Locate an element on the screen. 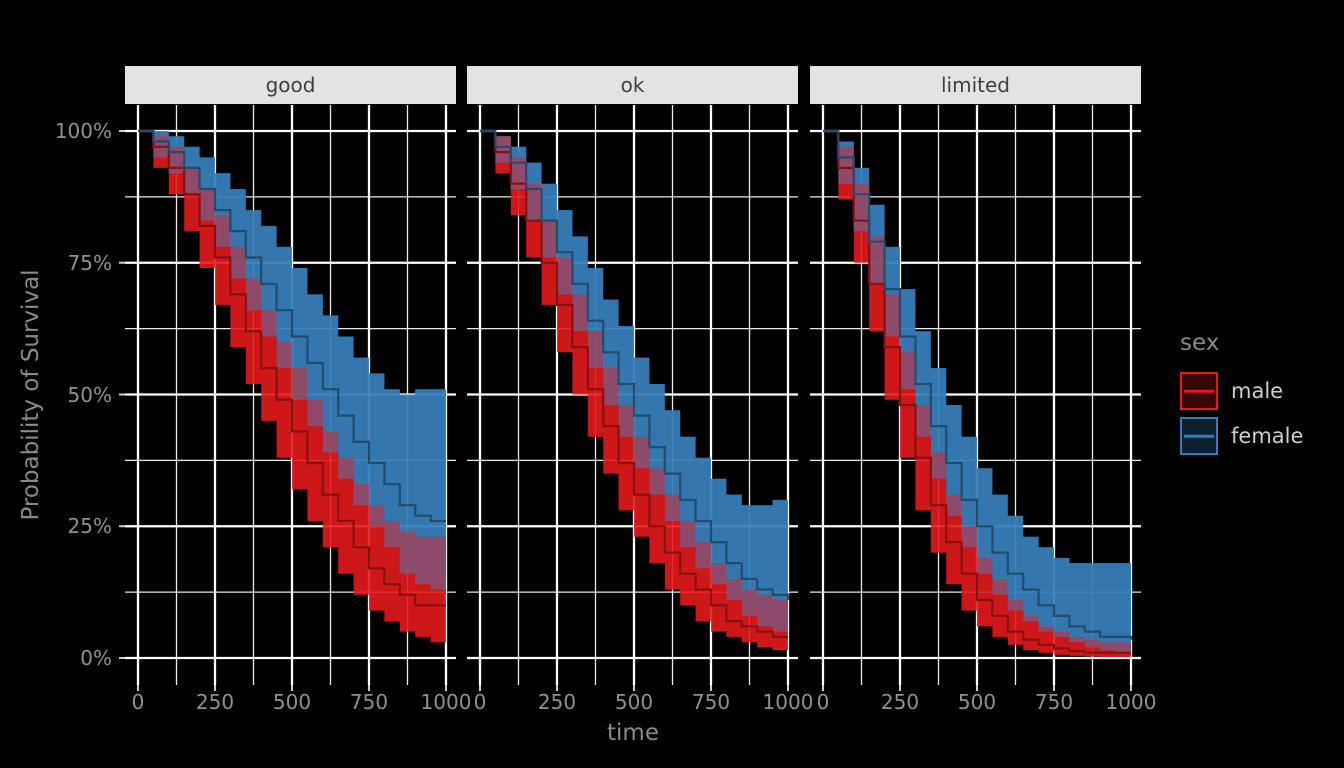 Image resolution: width=1344 pixels, height=768 pixels. y-tick-label: 25% is located at coordinates (89, 526).